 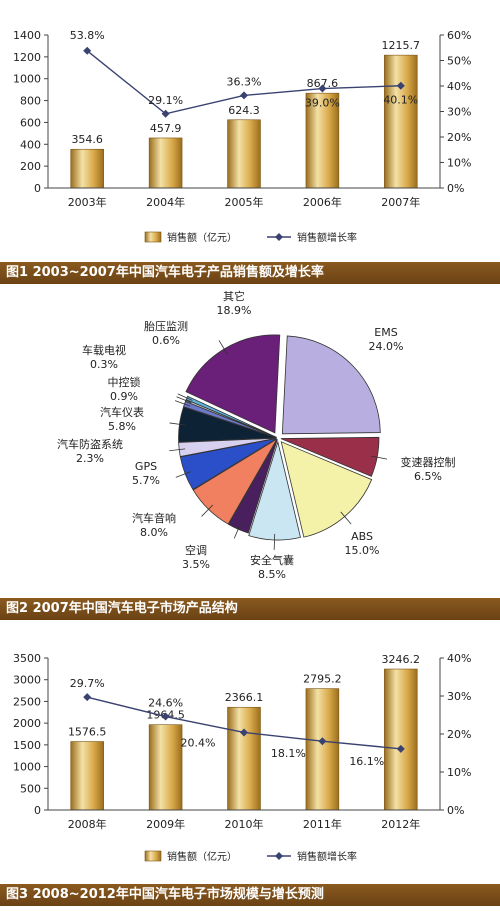 I want to click on pie-slice-label: GPS, so click(x=146, y=466).